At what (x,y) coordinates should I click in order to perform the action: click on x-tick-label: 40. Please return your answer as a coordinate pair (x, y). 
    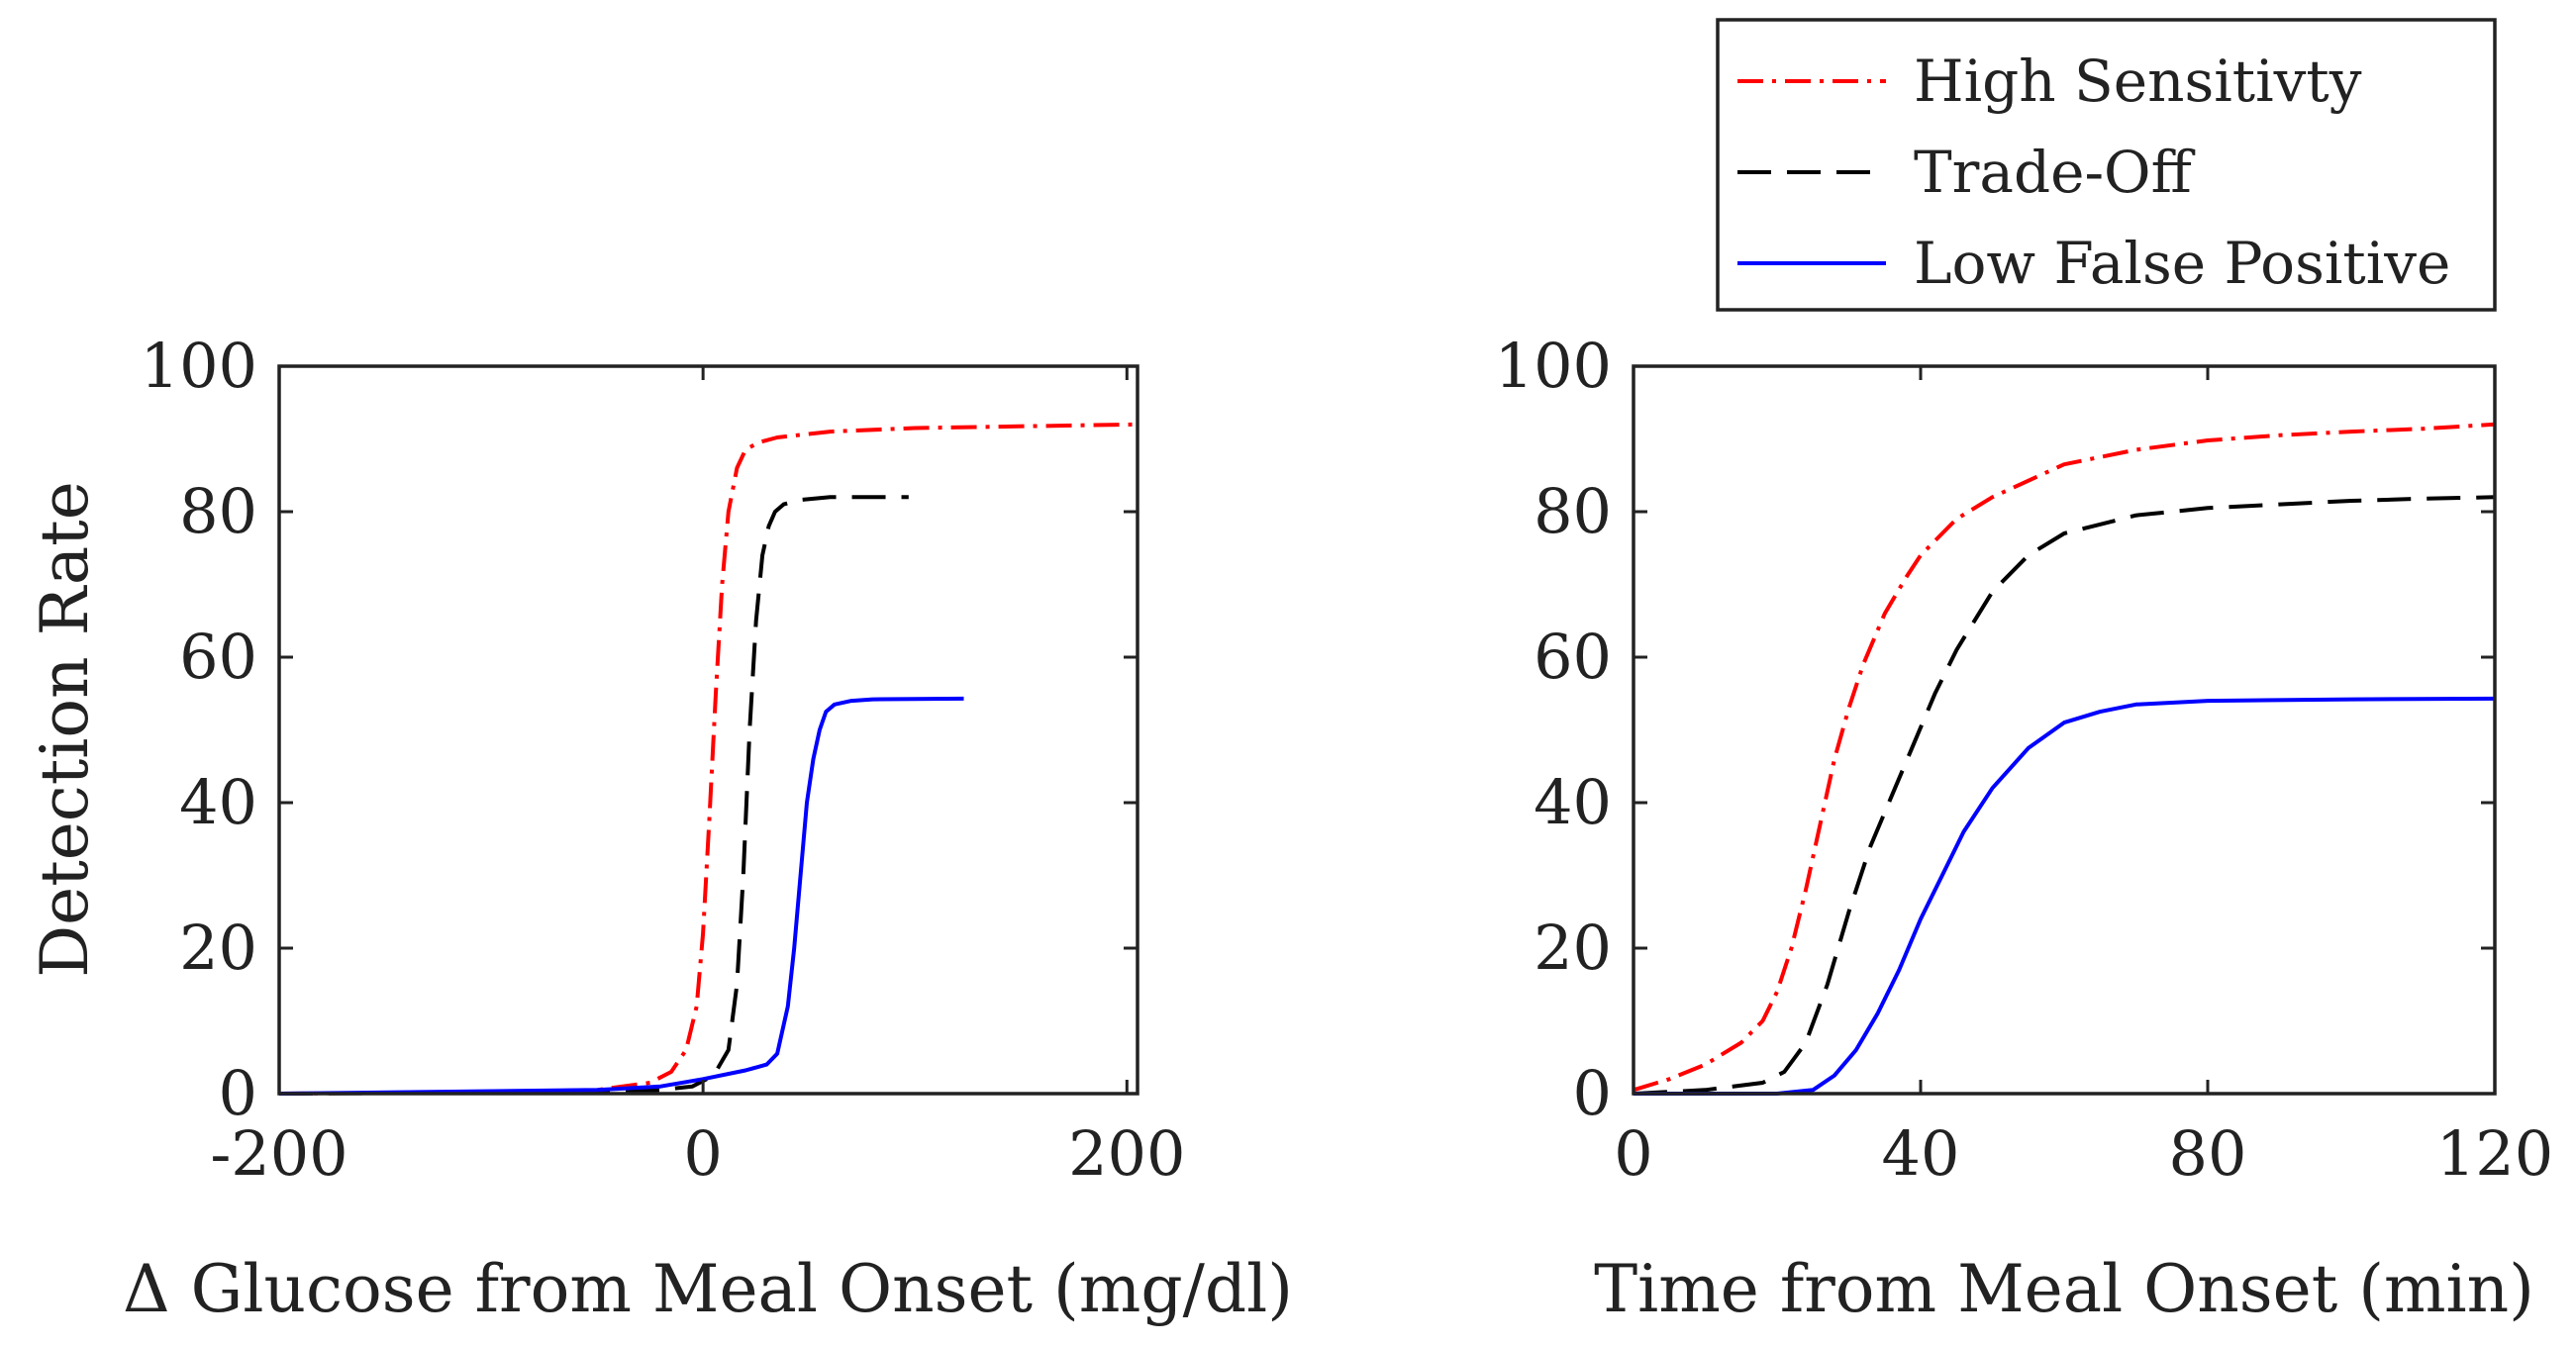
    Looking at the image, I should click on (1921, 1153).